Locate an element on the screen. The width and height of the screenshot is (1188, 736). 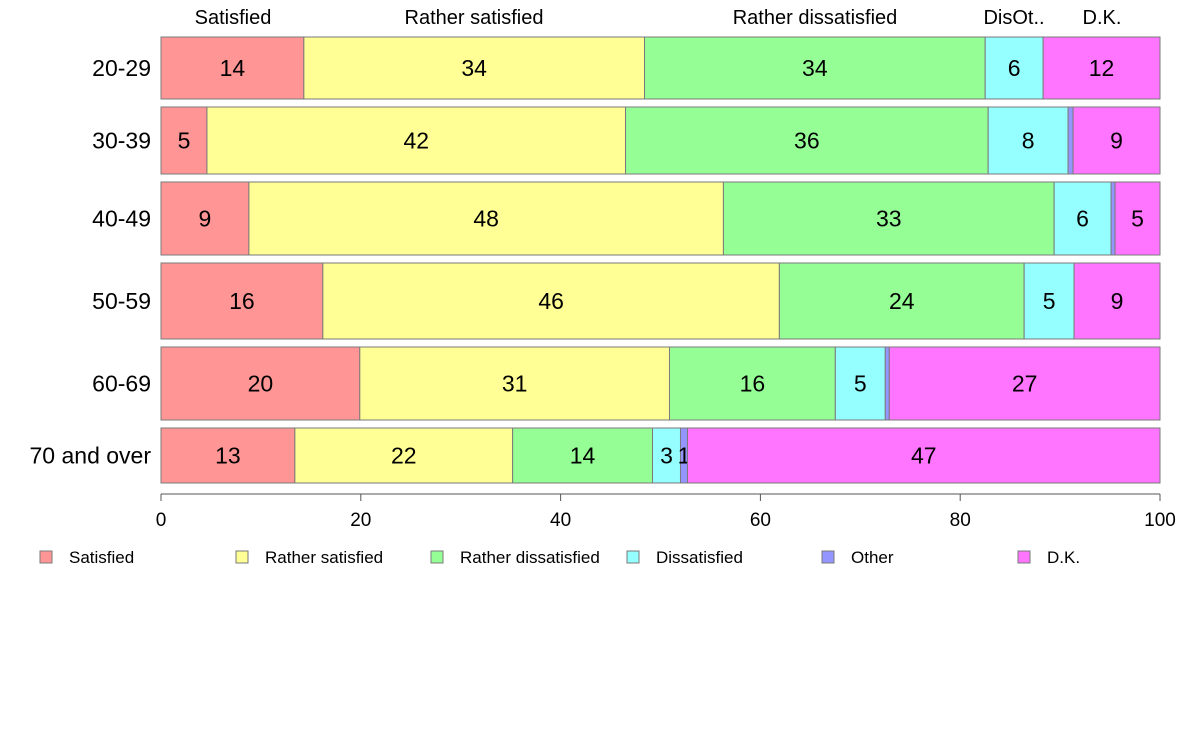
x-tick-label: 80 is located at coordinates (960, 520).